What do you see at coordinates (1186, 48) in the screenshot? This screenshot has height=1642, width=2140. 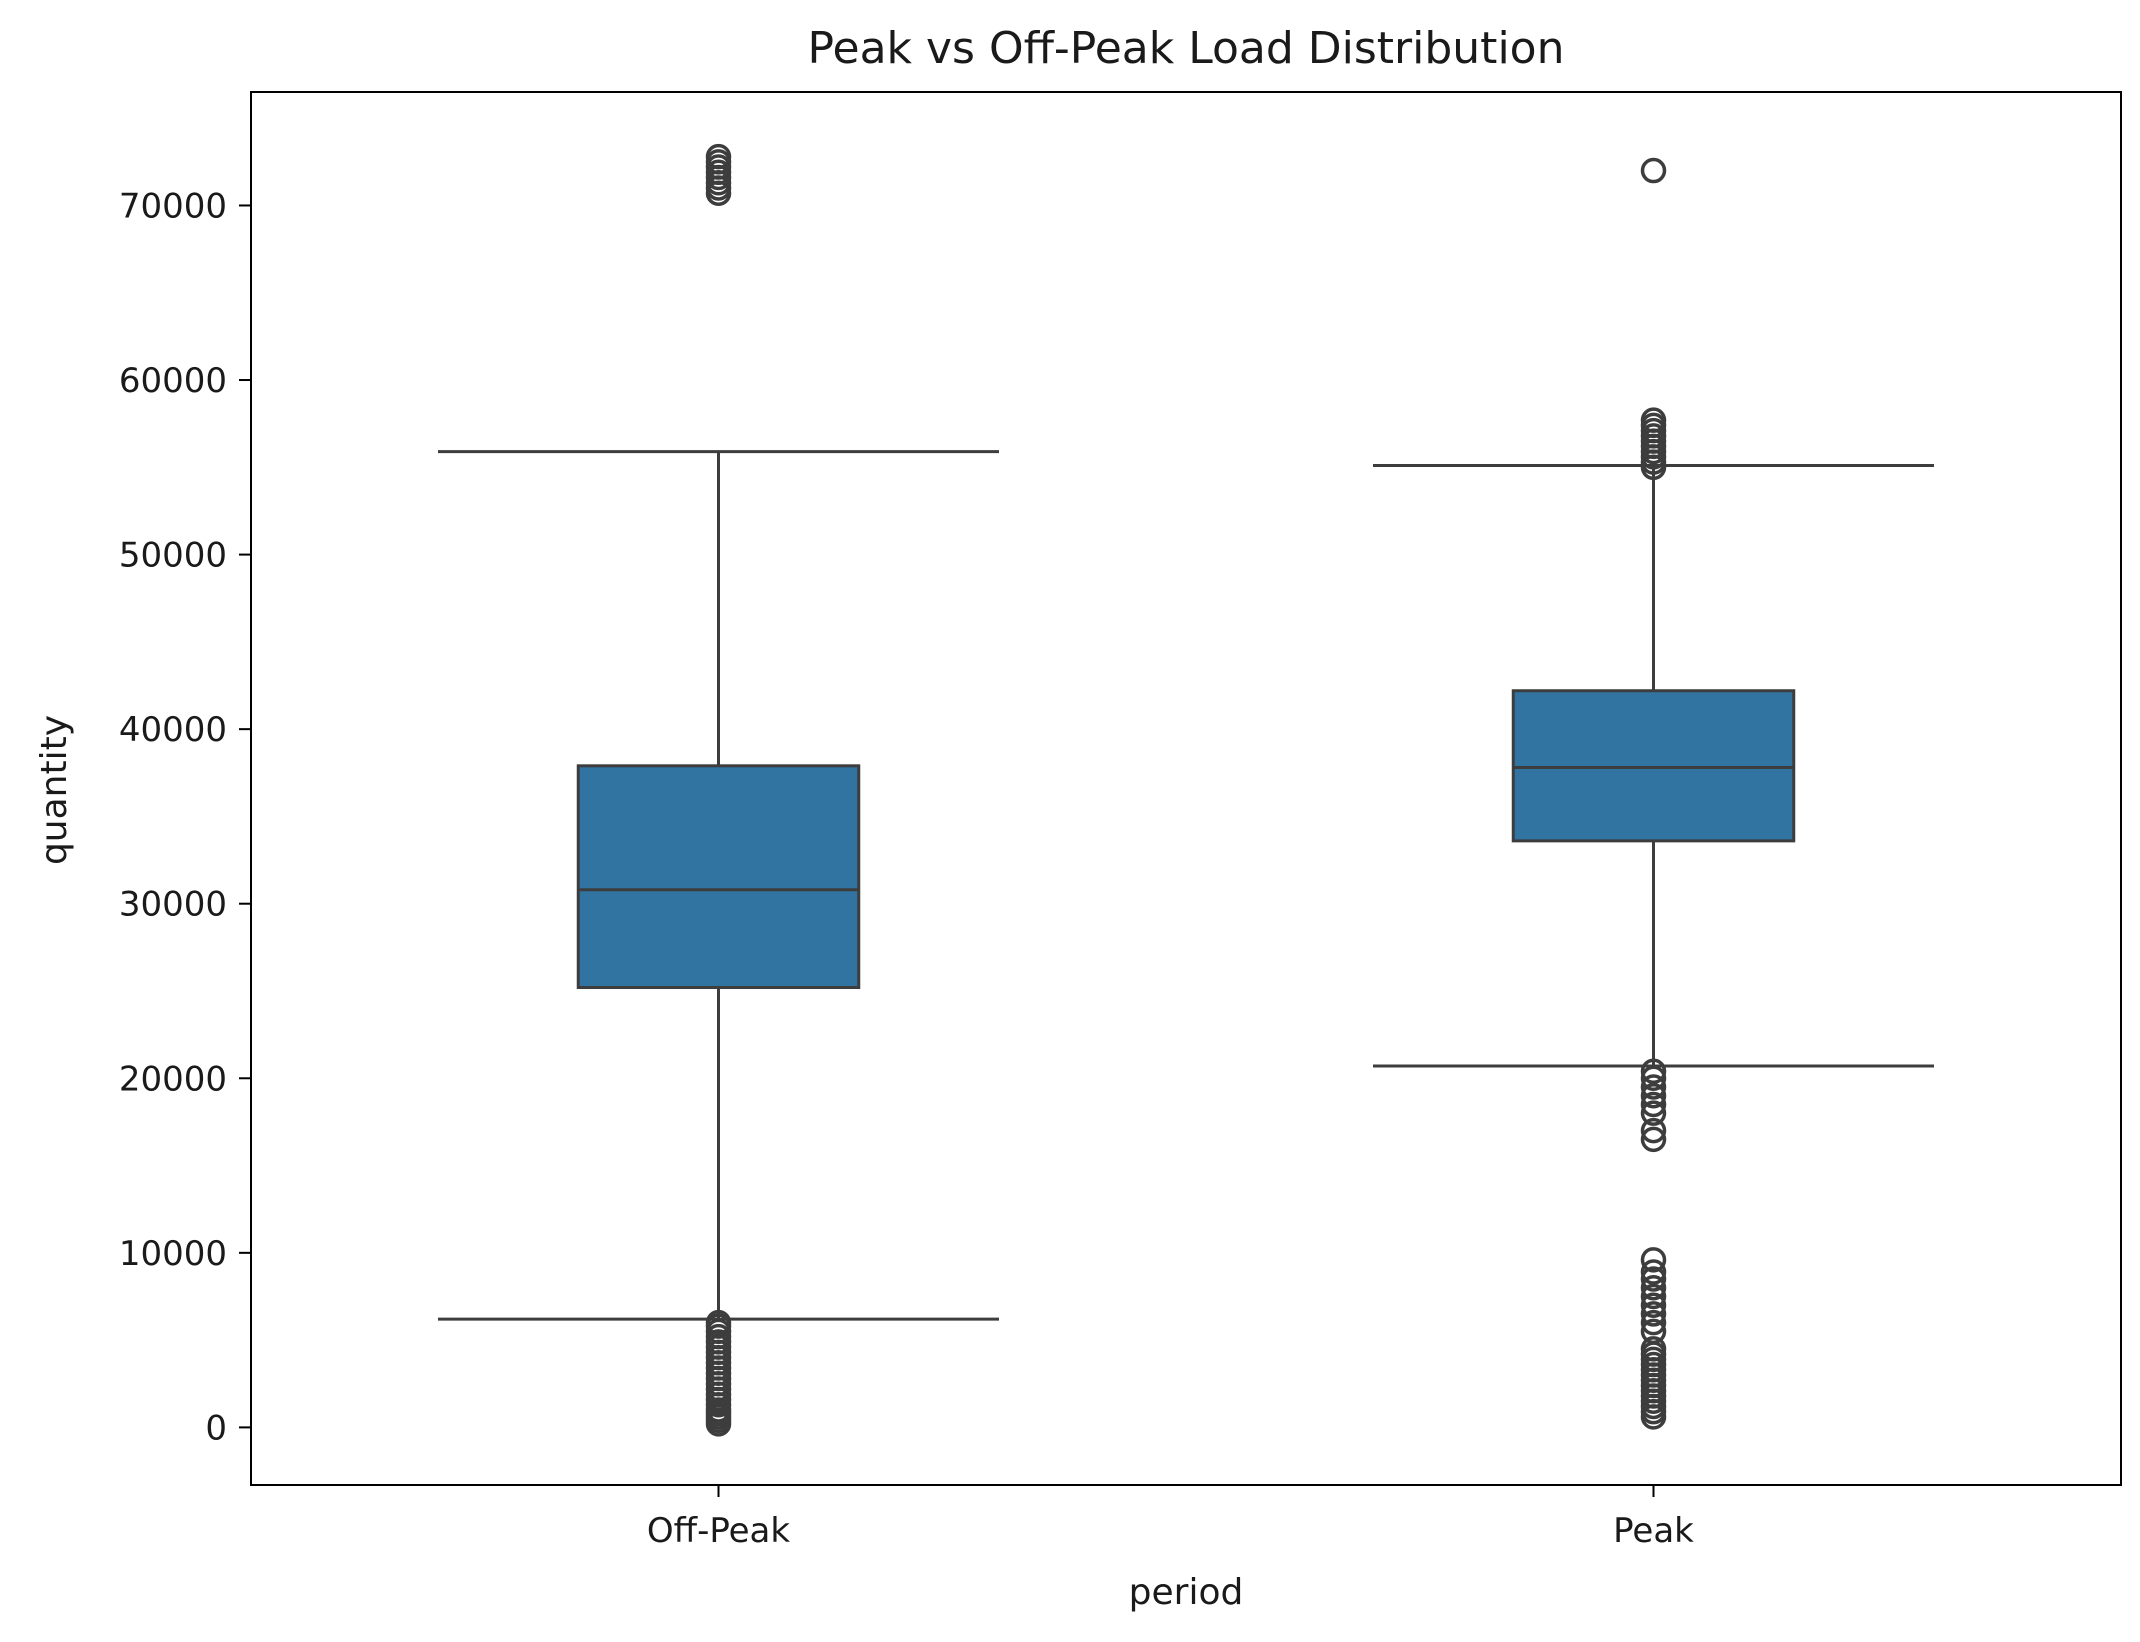 I see `chart-title: Peak vs Off-Peak Load Distribution` at bounding box center [1186, 48].